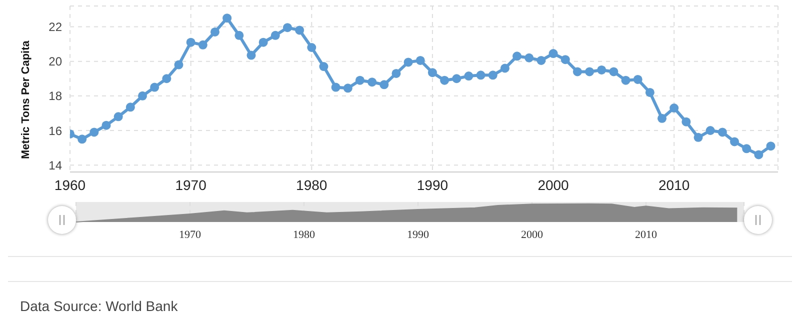 Image resolution: width=800 pixels, height=320 pixels. I want to click on x-tick-label: 1960, so click(70, 184).